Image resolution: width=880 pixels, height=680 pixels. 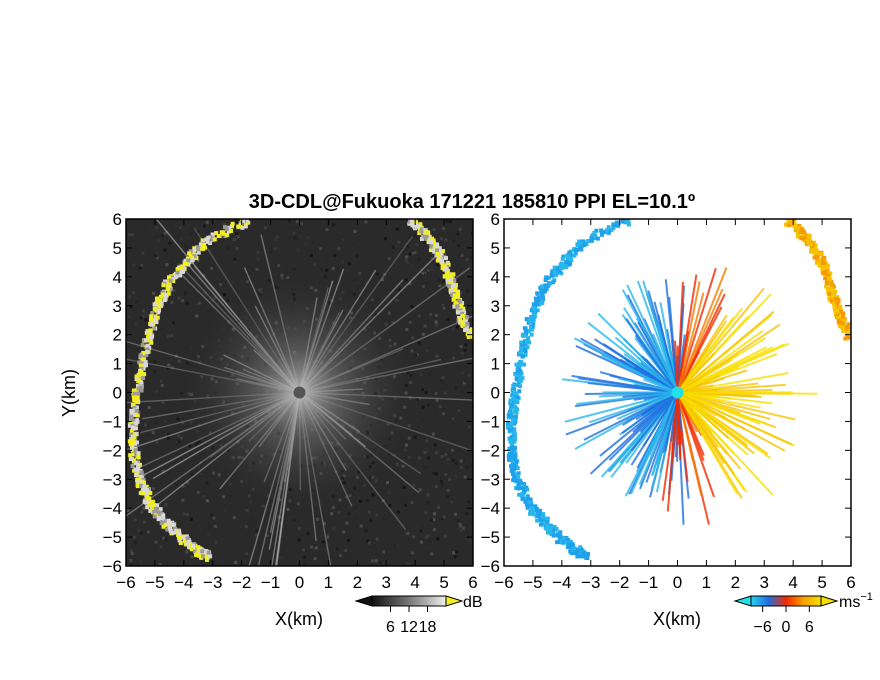 I want to click on x-tick-label: −3, so click(x=212, y=582).